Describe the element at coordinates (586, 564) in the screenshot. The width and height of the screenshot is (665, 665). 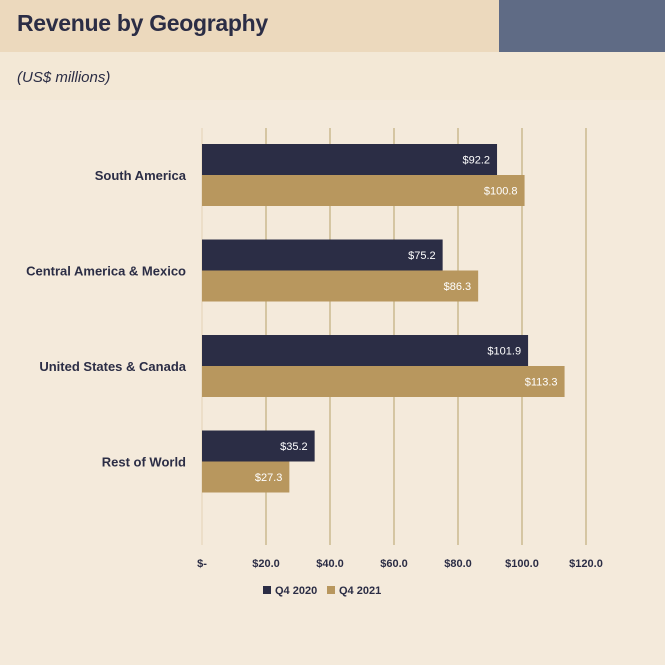
I see `x-tick-label: $120.0` at that location.